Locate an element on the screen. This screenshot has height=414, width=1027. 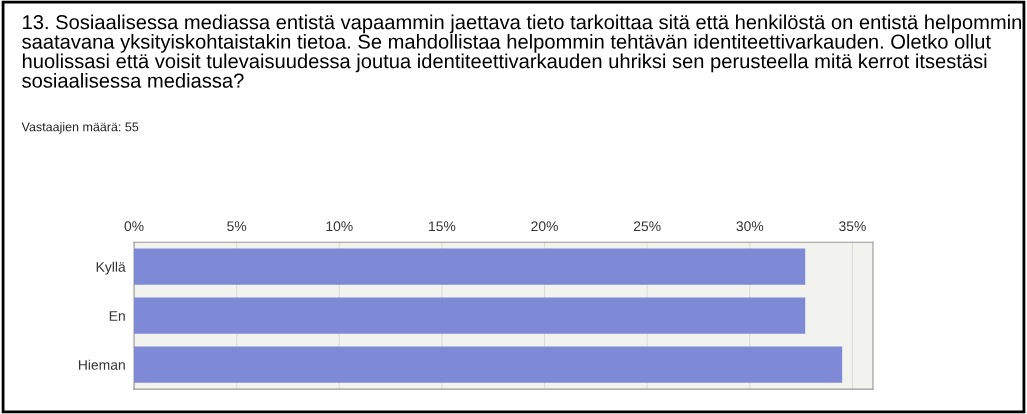
x-tick-label: 35% is located at coordinates (852, 226).